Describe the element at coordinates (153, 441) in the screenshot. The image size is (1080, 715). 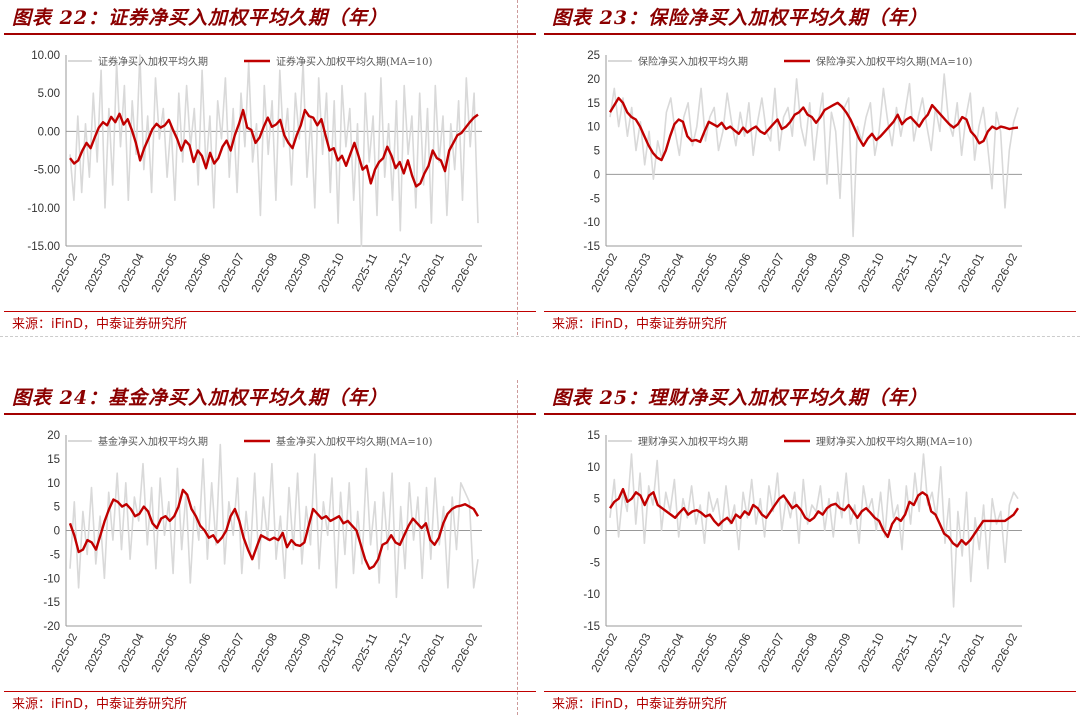
I see `legend-label: 基金净买入加权平均久期` at that location.